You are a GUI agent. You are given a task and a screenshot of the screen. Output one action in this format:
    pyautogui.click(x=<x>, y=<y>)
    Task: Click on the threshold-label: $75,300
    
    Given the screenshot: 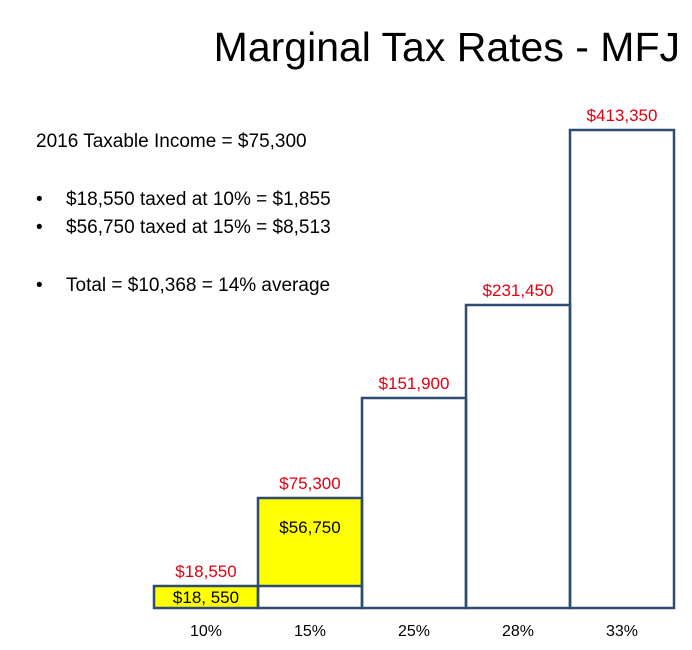 What is the action you would take?
    pyautogui.click(x=309, y=483)
    